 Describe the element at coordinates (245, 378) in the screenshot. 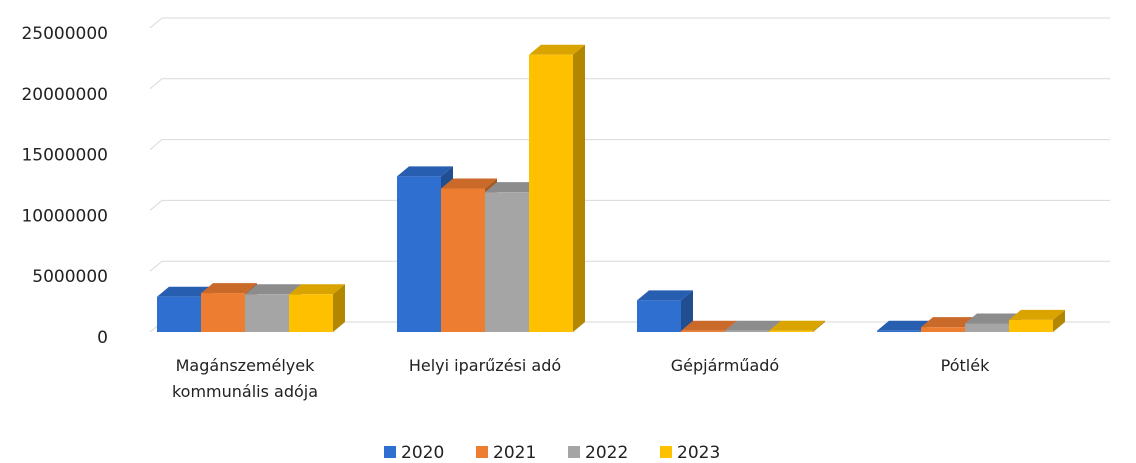

I see `x-tick-label: Magánszemélyek kommunális adója` at that location.